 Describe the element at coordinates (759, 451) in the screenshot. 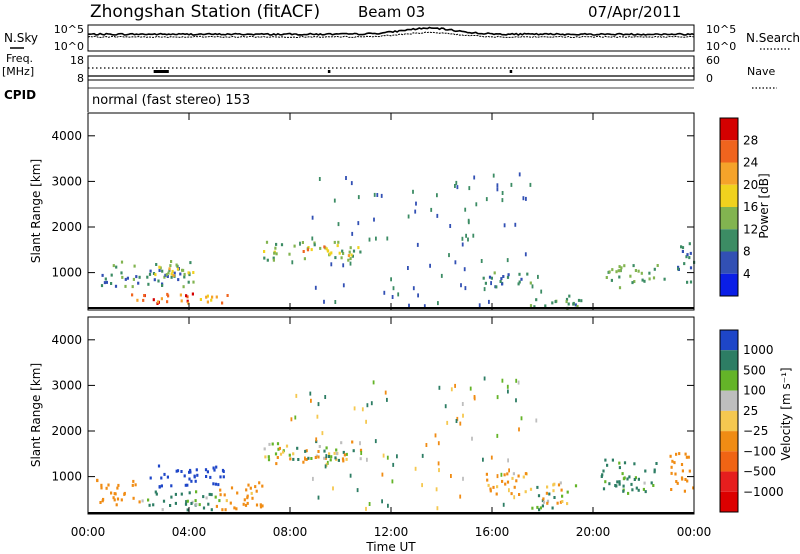

I see `colorbar-tick-label: −100` at that location.